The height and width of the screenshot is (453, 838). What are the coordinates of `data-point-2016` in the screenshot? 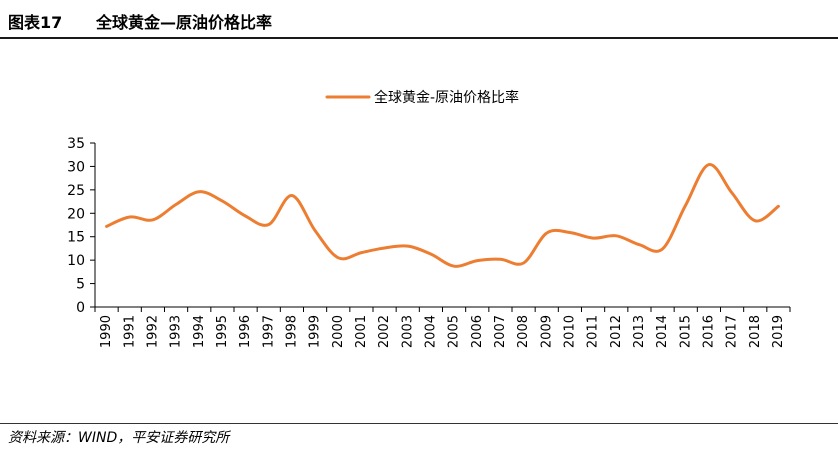 It's located at (708, 164).